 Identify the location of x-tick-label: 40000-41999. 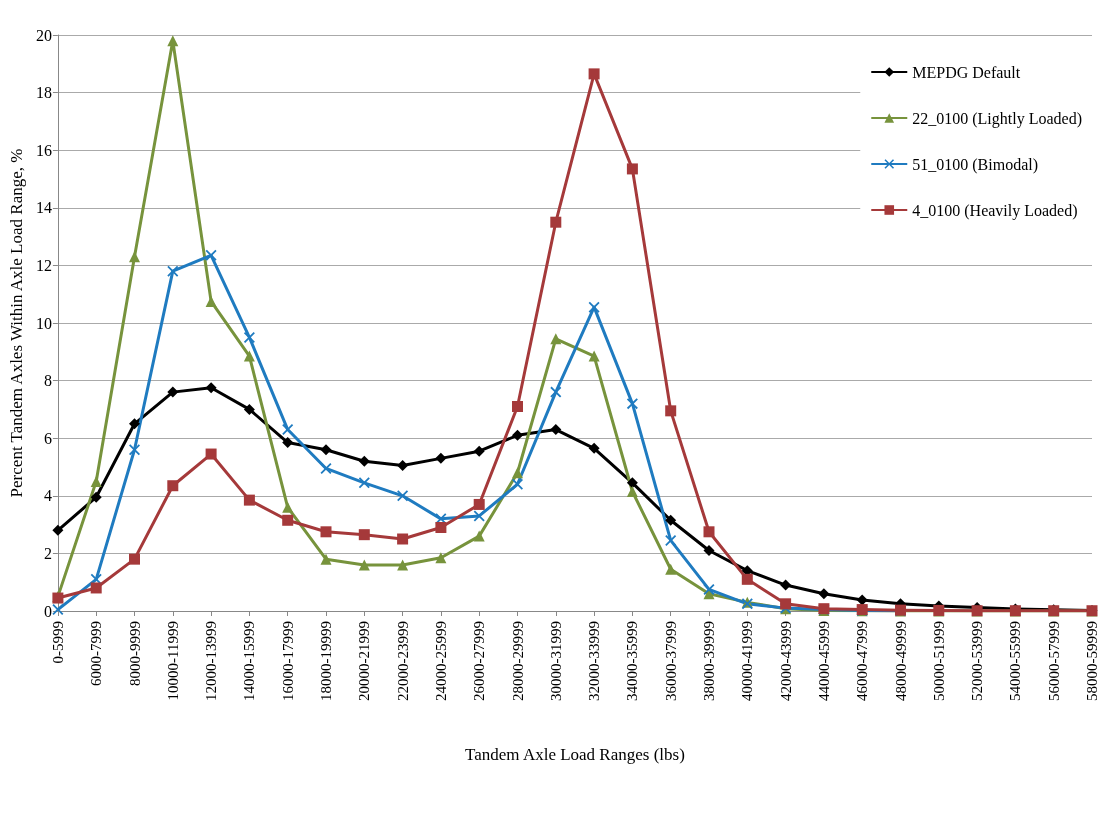
(747, 661).